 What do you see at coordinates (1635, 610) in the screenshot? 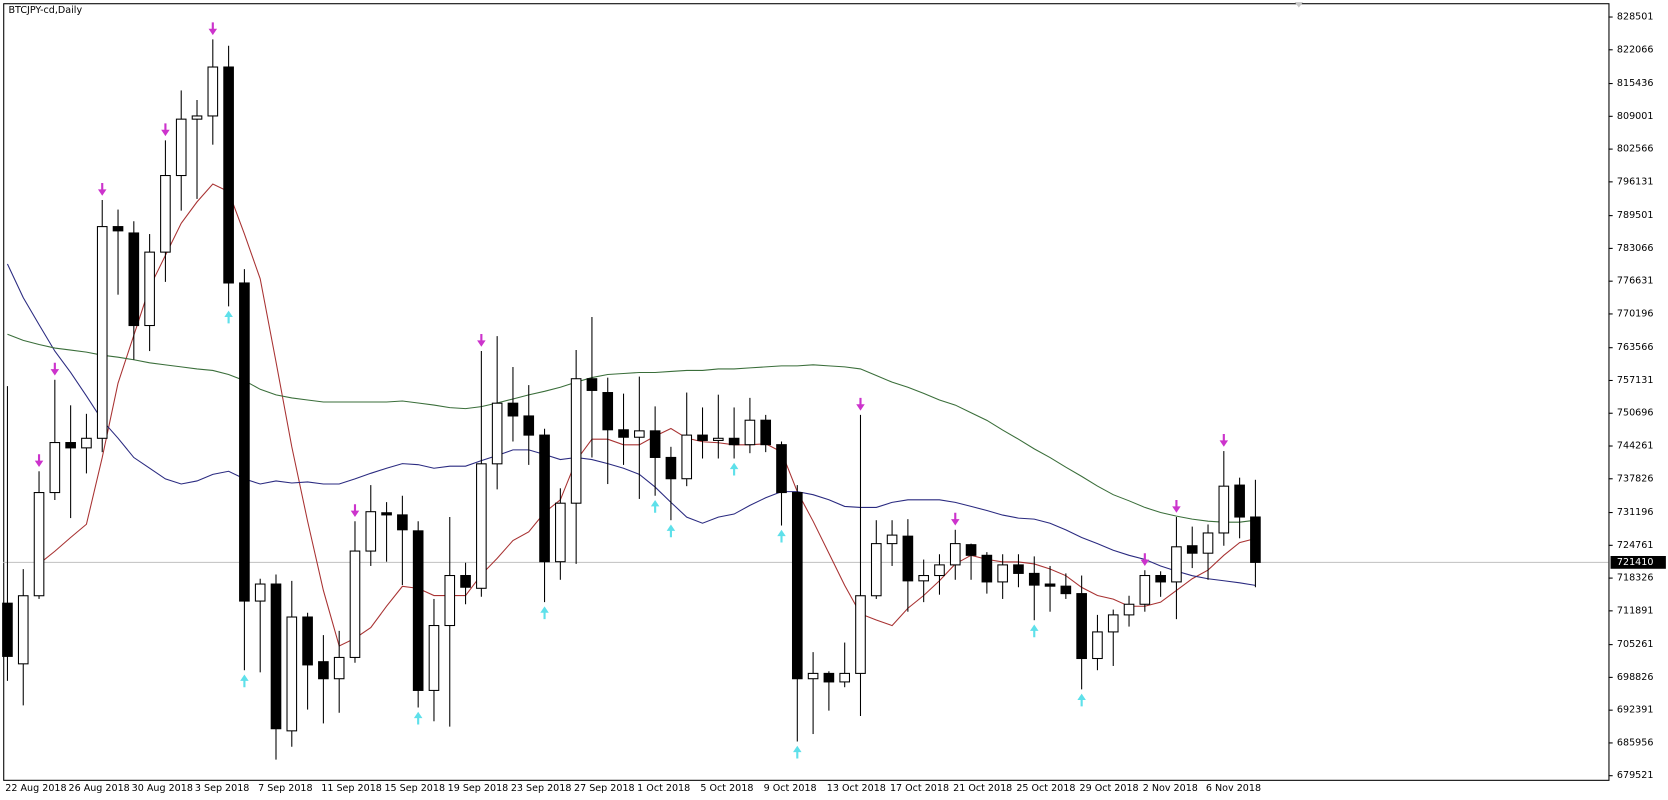
I see `y-tick-label: 711891` at bounding box center [1635, 610].